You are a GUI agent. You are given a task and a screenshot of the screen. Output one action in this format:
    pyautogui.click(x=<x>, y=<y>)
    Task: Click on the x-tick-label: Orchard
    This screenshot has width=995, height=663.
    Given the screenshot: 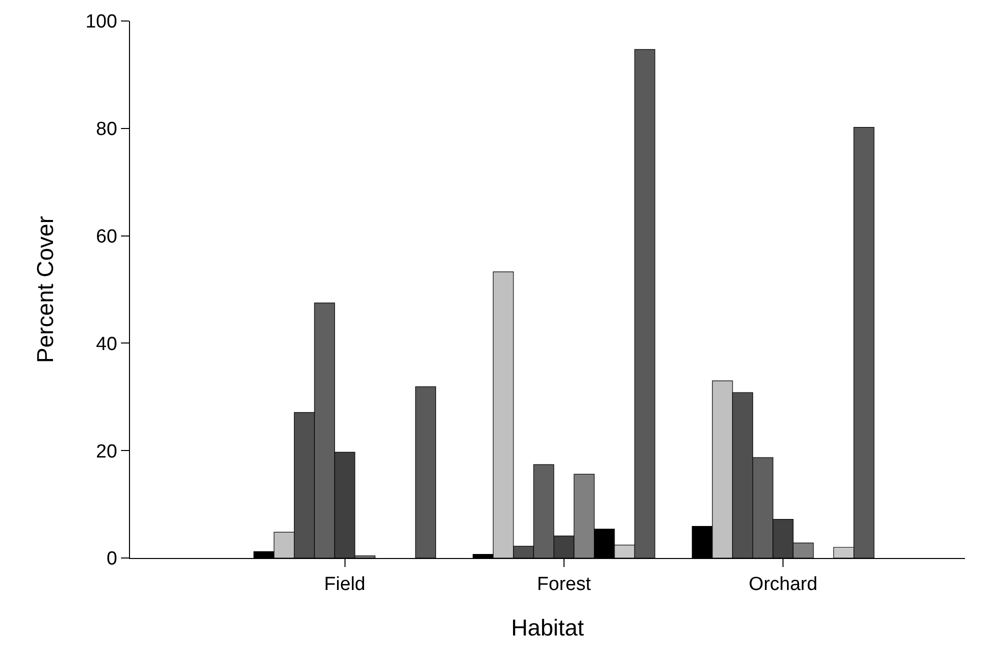 What is the action you would take?
    pyautogui.click(x=783, y=584)
    